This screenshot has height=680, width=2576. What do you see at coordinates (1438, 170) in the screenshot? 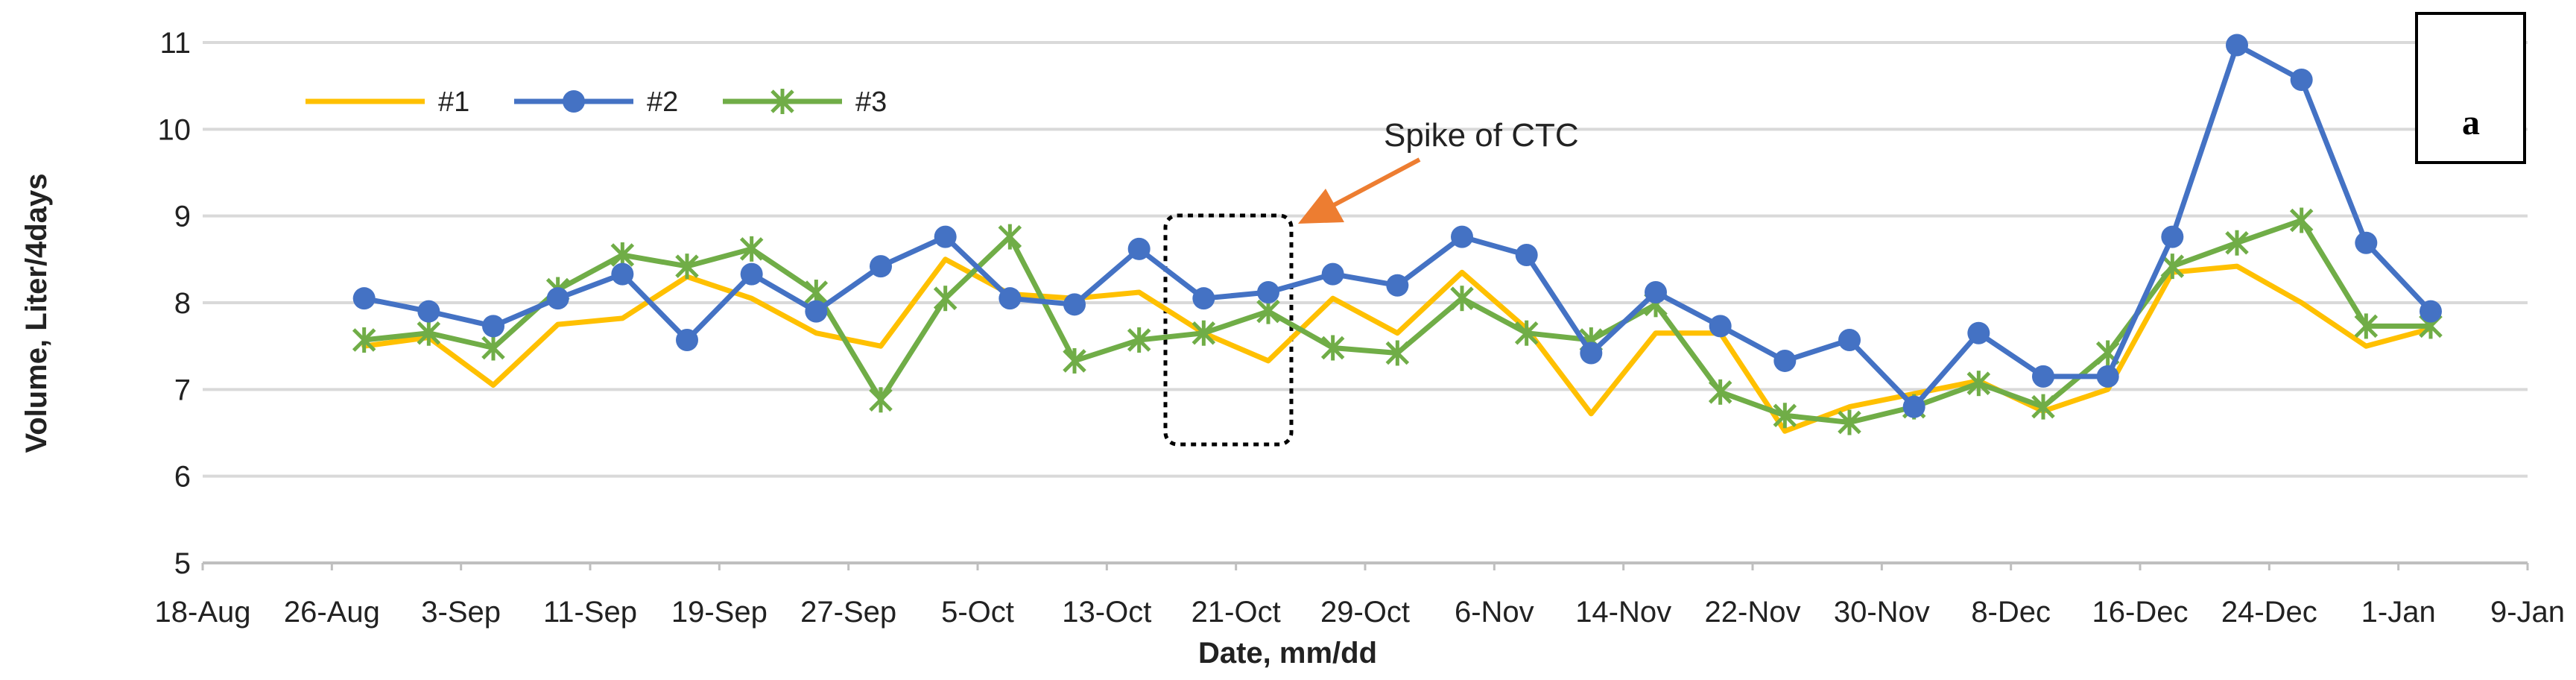
I see `spike-annotation: Spike of CTC` at bounding box center [1438, 170].